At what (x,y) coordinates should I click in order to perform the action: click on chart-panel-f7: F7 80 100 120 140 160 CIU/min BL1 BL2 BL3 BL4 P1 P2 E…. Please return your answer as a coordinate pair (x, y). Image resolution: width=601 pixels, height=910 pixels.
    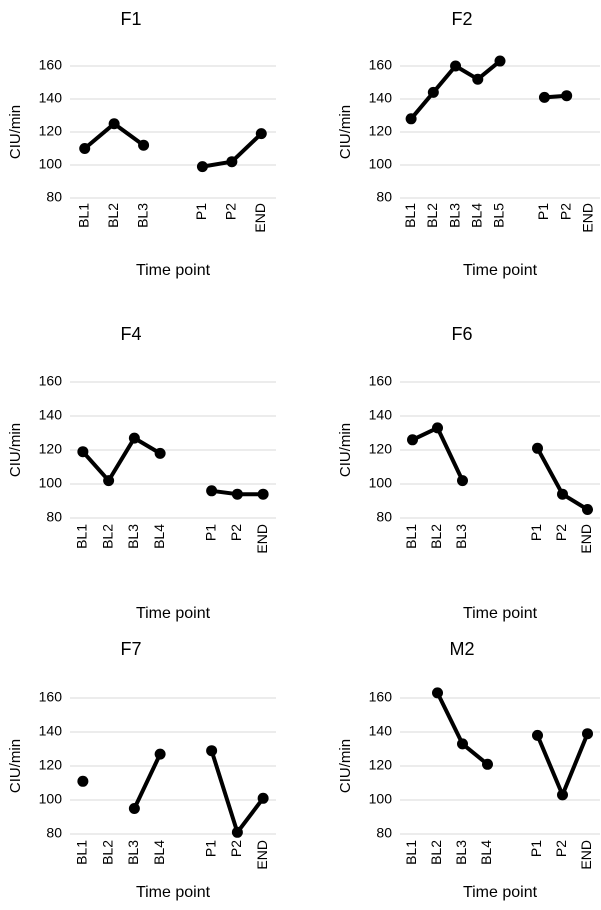
    Looking at the image, I should click on (141, 770).